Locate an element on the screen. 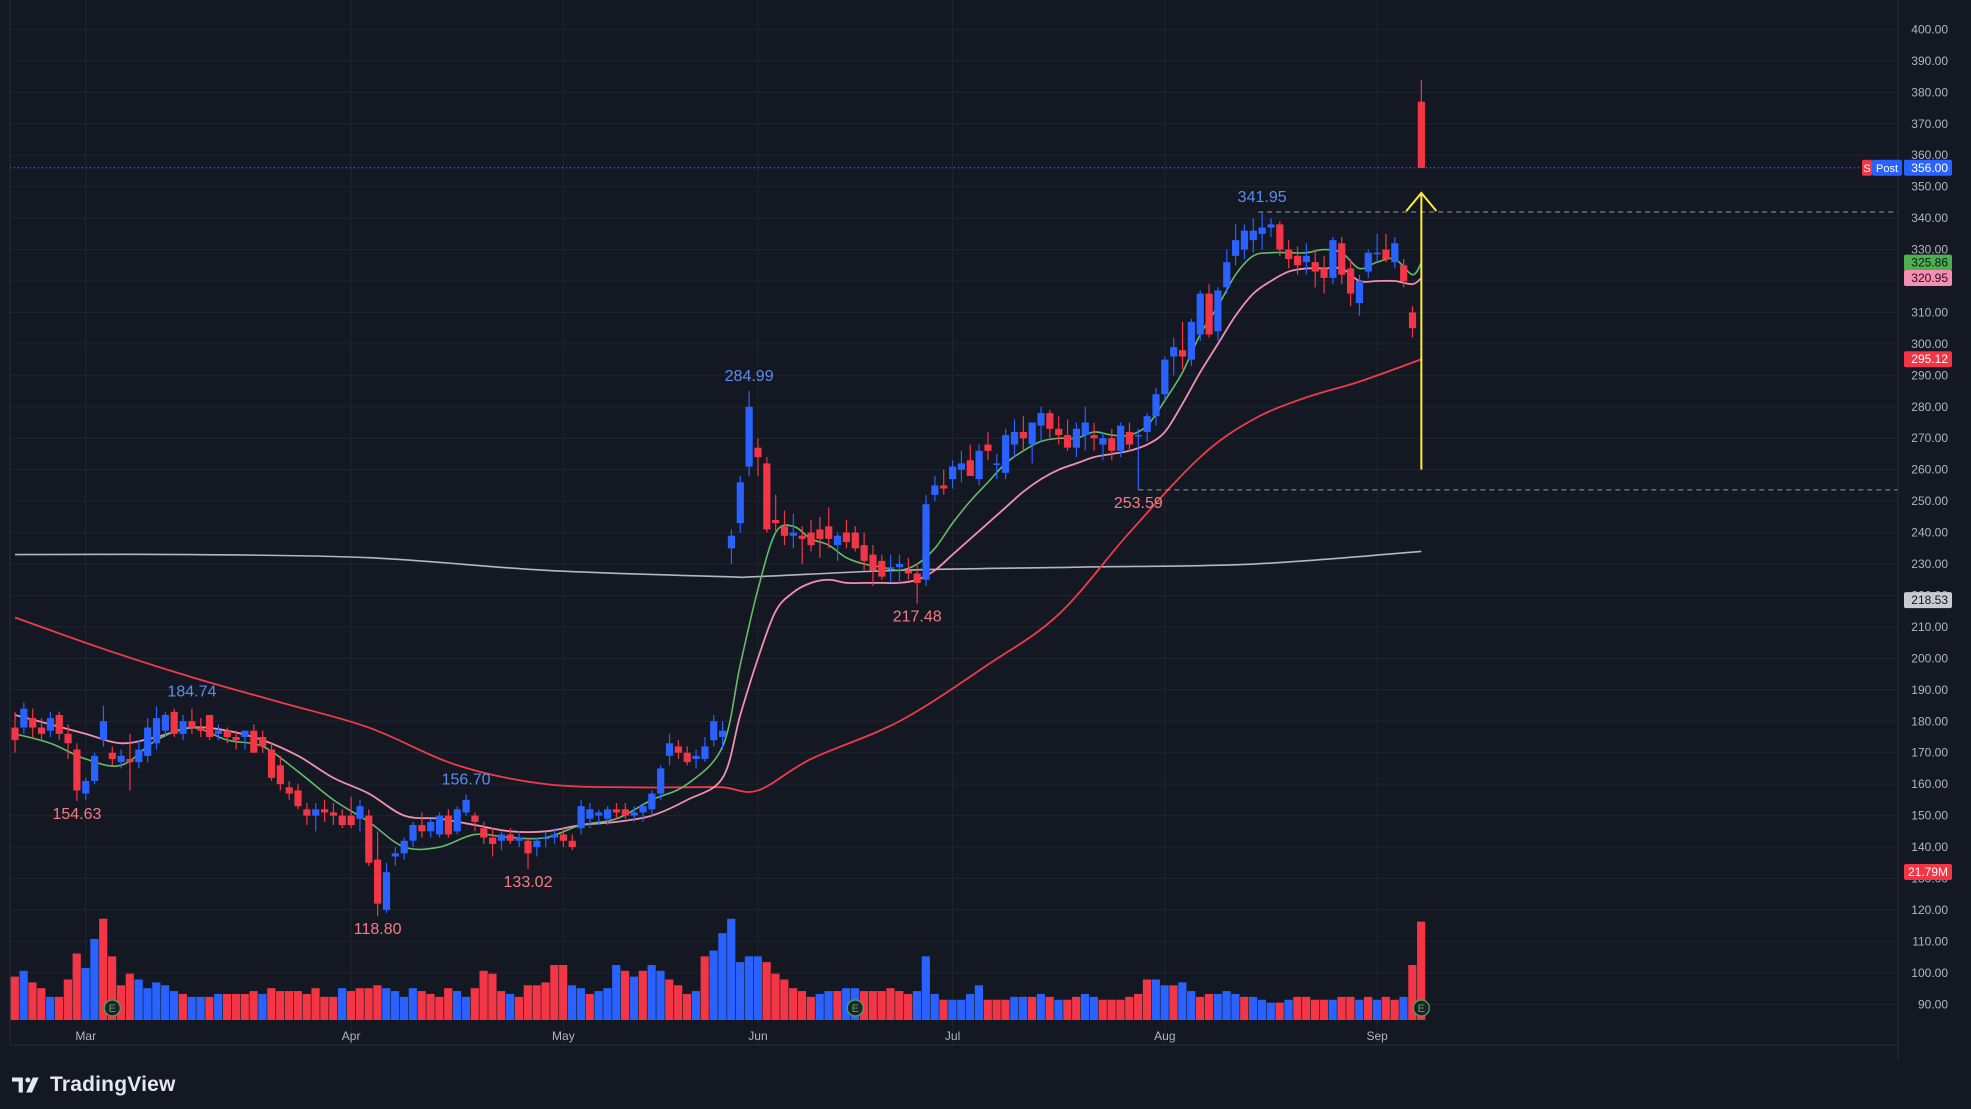 The height and width of the screenshot is (1109, 1971). extreme-label-l2: 133.02 is located at coordinates (528, 882).